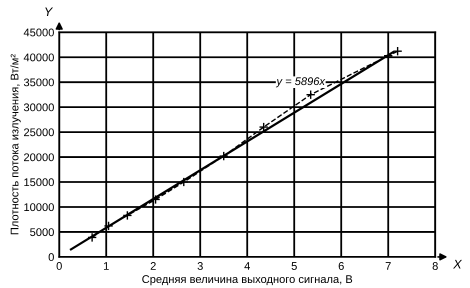  I want to click on y-axis-title: Плотность потока излучения, Вт/м², so click(15, 144).